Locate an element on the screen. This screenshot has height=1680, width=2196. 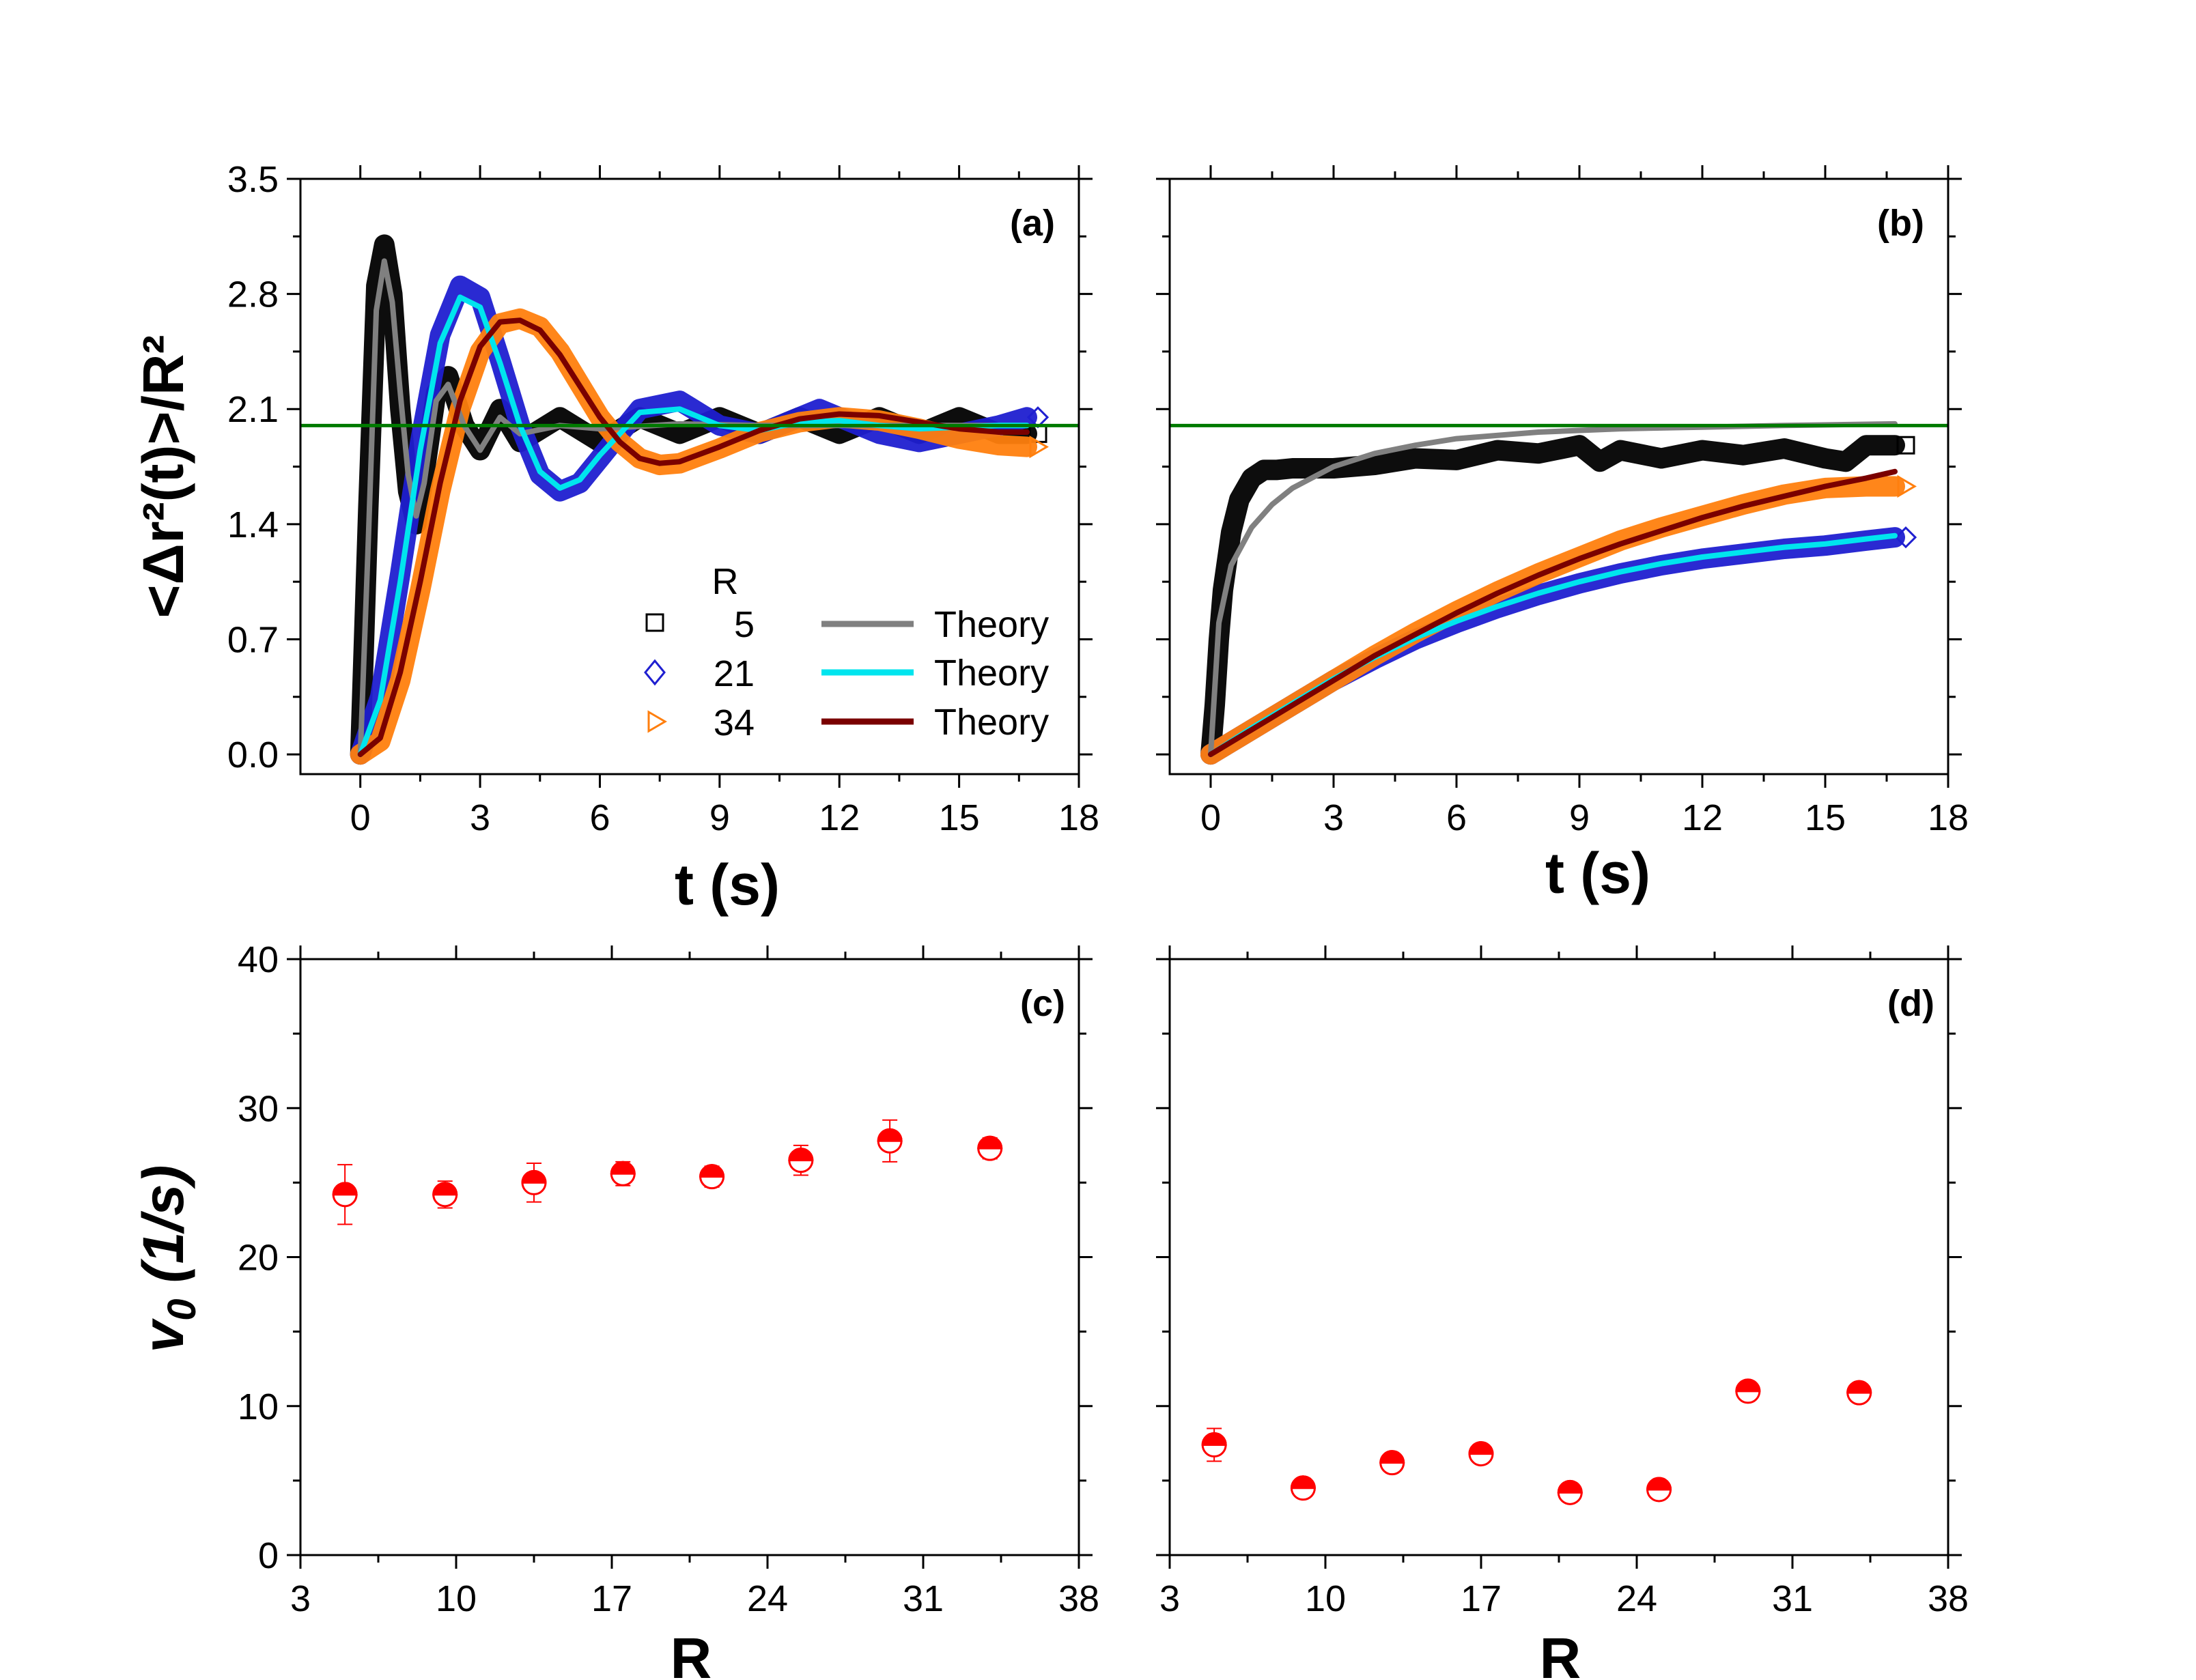
y-tick-label: 0.0 is located at coordinates (253, 755).